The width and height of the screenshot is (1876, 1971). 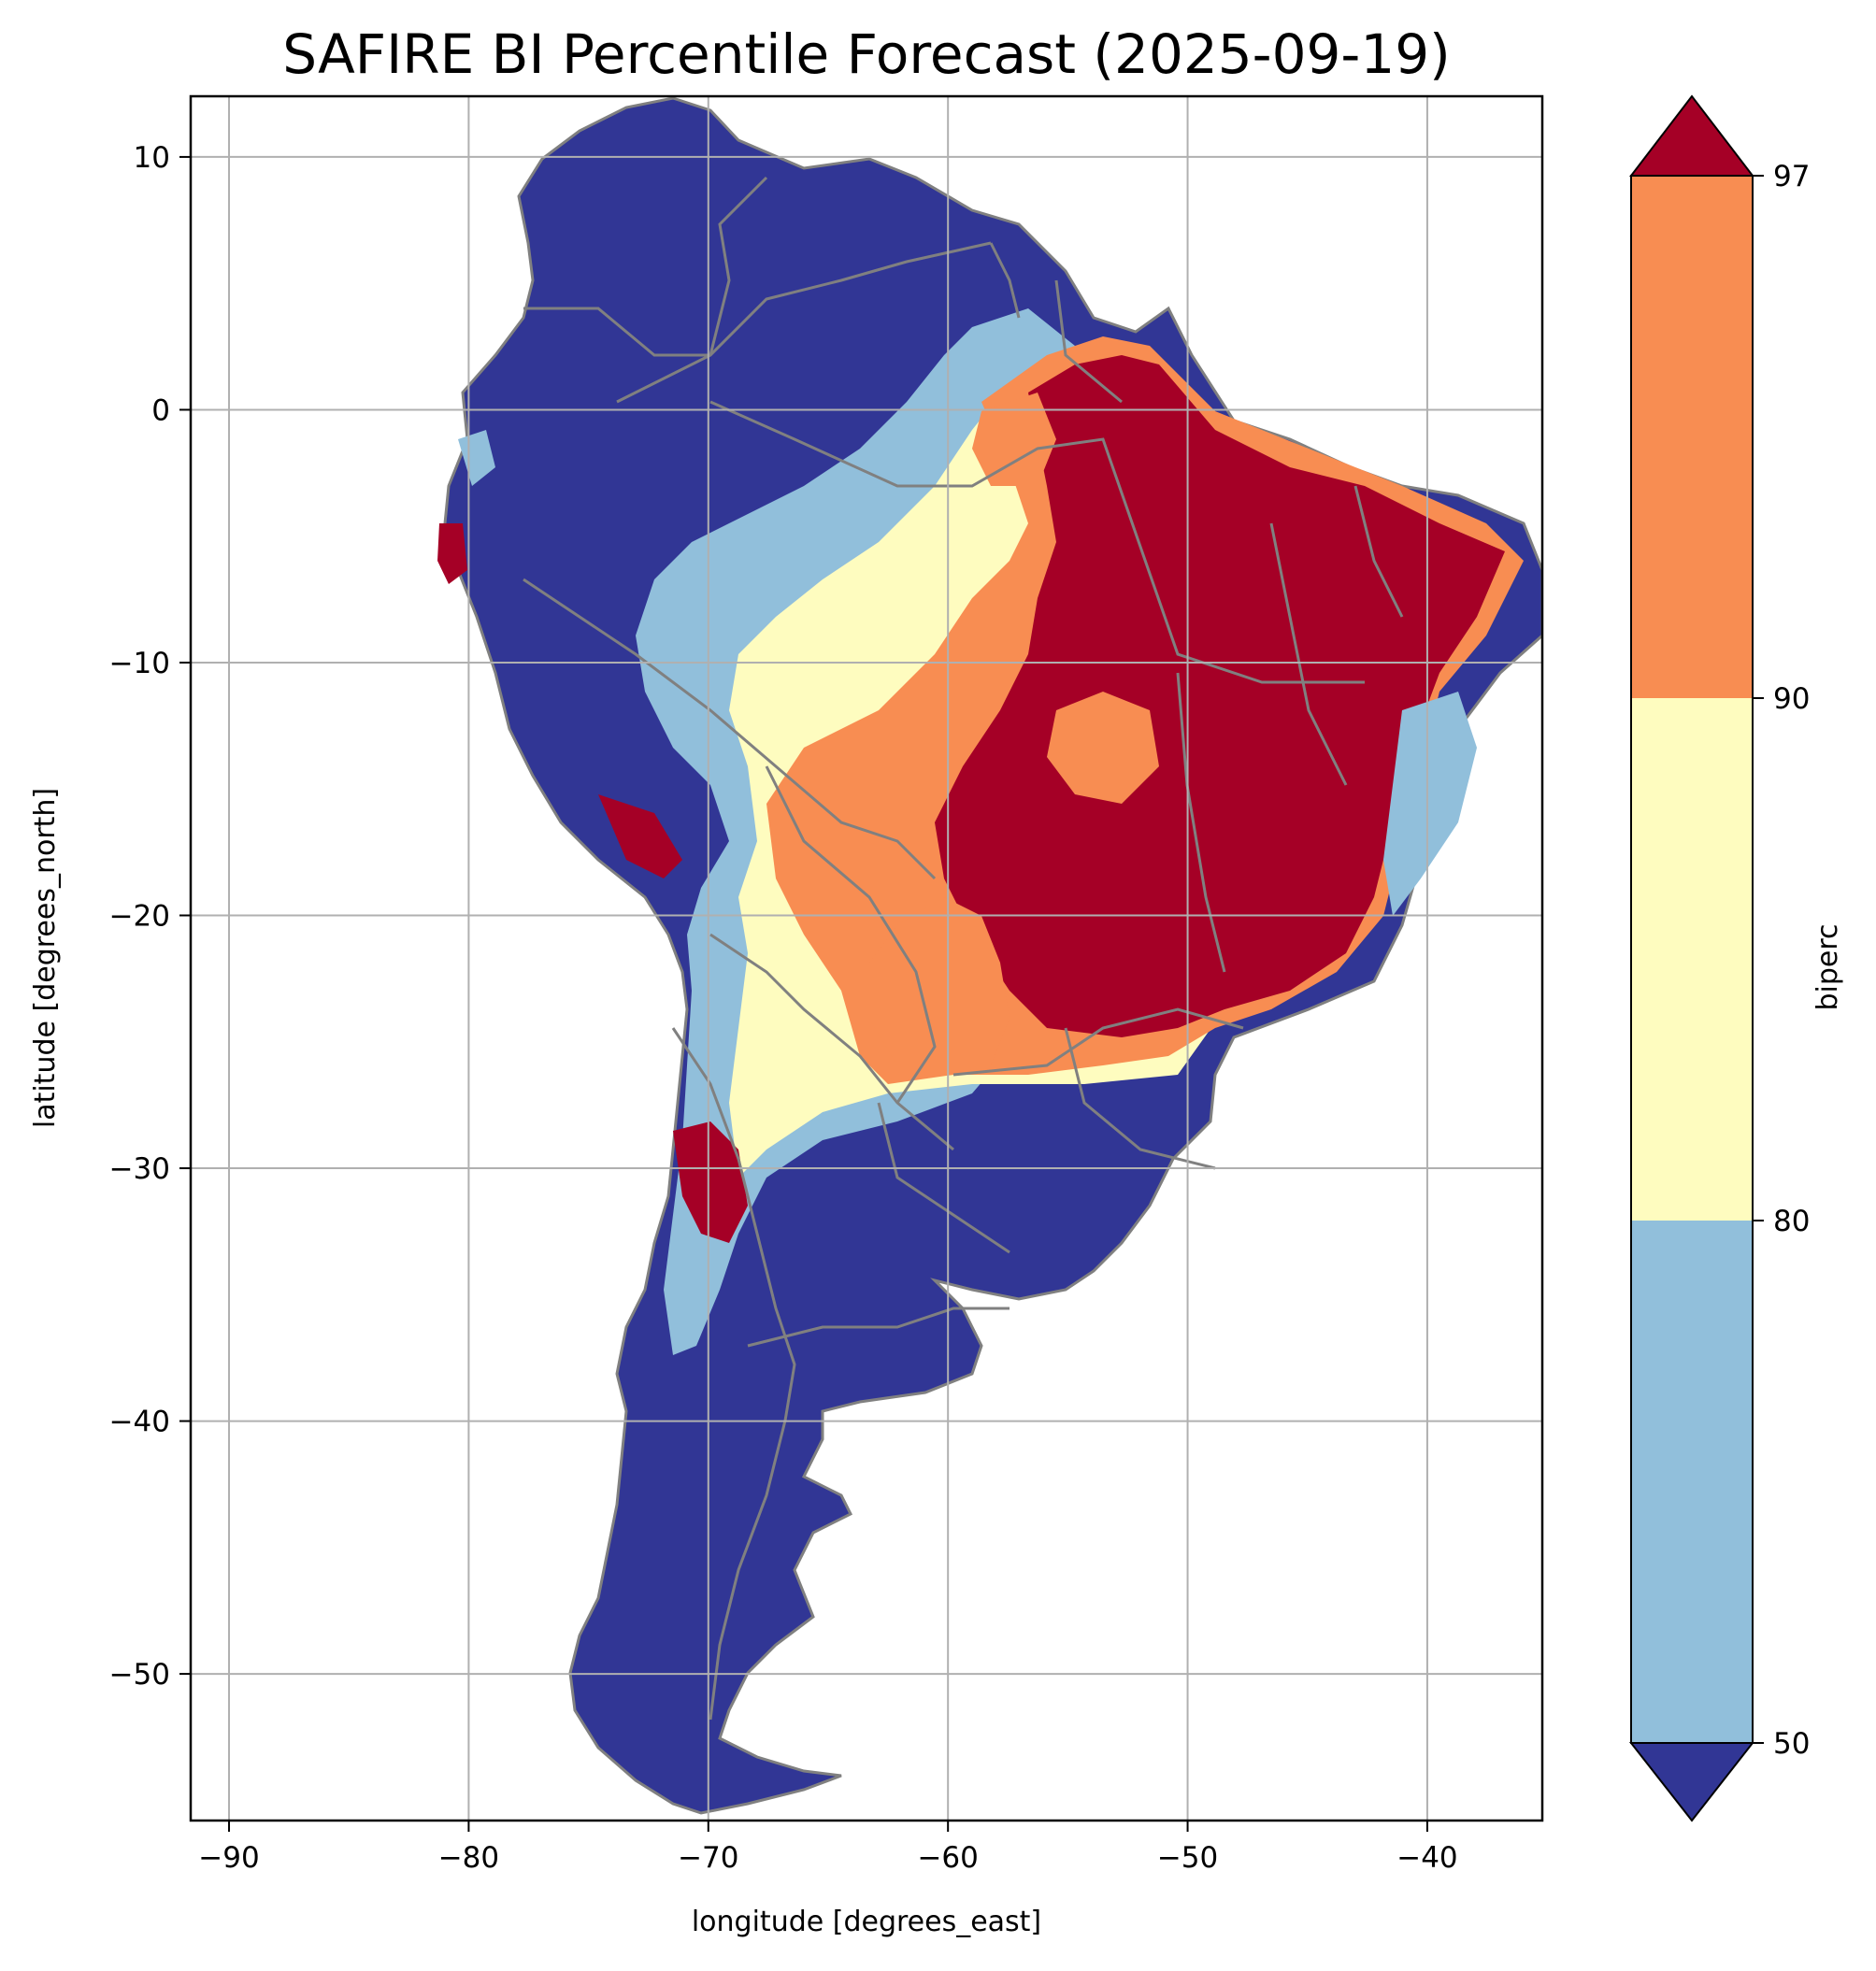 What do you see at coordinates (1014, 439) in the screenshot?
I see `orange-patch-north` at bounding box center [1014, 439].